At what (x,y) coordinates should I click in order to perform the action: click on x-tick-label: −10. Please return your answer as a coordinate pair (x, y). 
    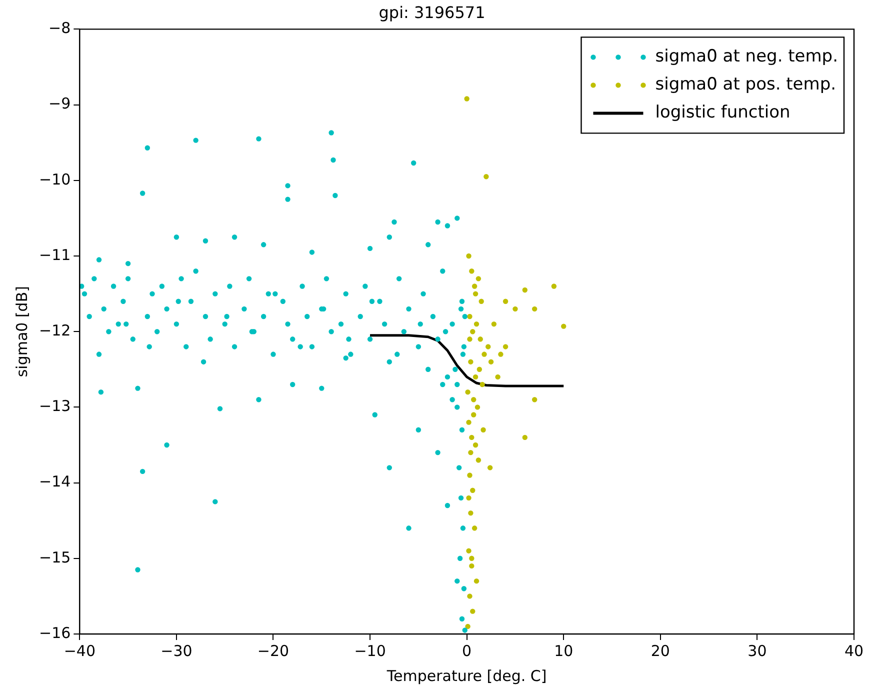
    Looking at the image, I should click on (370, 651).